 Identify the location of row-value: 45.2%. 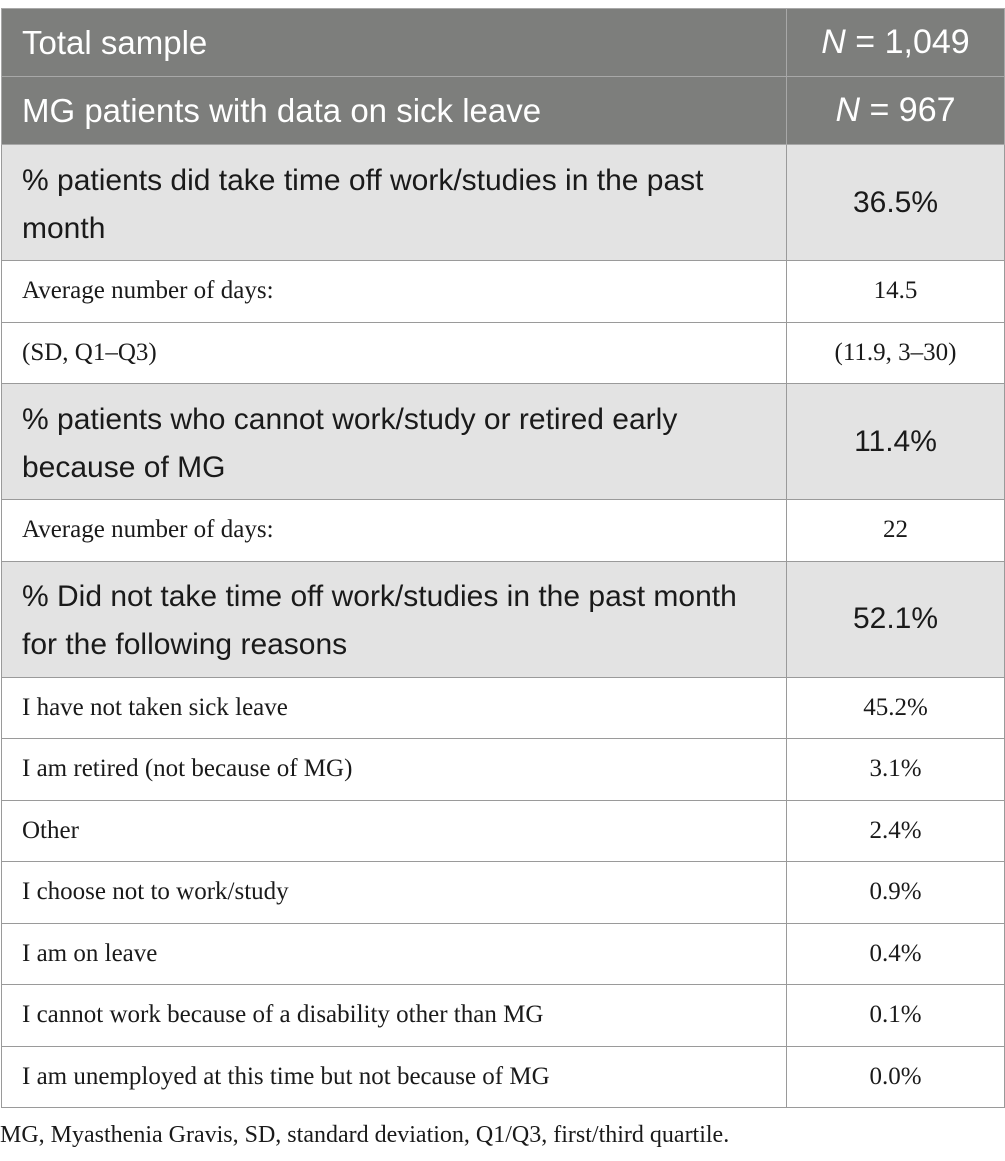
(895, 707).